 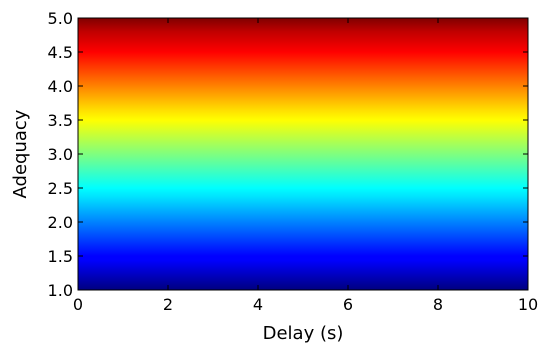 I want to click on x-tick-label: 4, so click(x=258, y=304).